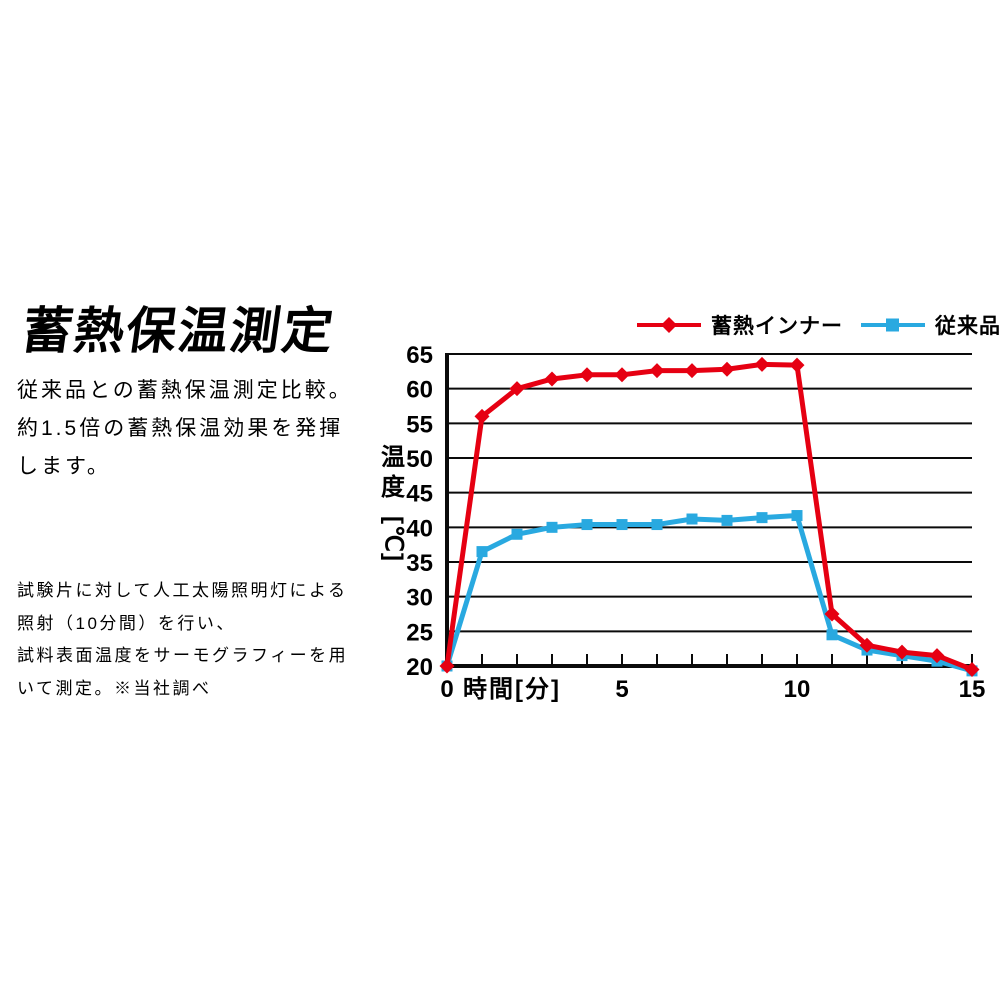 The width and height of the screenshot is (1000, 1000). Describe the element at coordinates (709, 593) in the screenshot. I see `series-line` at that location.